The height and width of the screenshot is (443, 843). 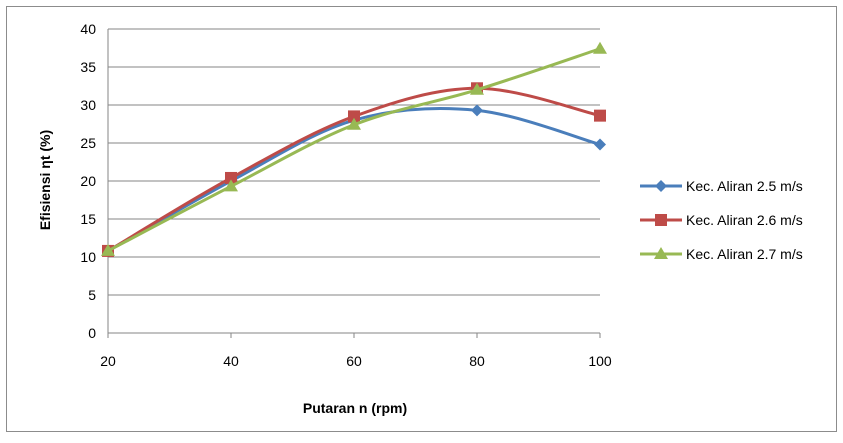 I want to click on x-tick-label: 100, so click(x=600, y=361).